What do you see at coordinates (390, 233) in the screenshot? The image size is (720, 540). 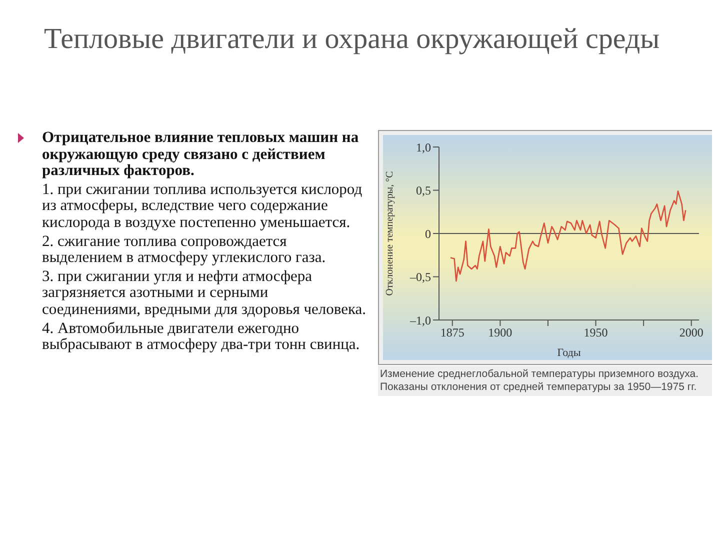 I see `y-axis-title: Отклонение температуры, °С` at bounding box center [390, 233].